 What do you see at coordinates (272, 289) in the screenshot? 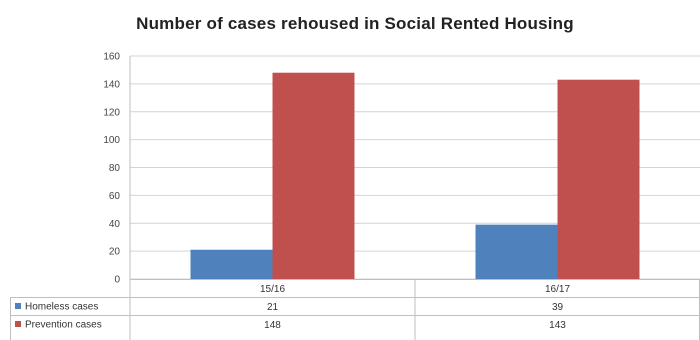
I see `x-category-label: 15/16` at bounding box center [272, 289].